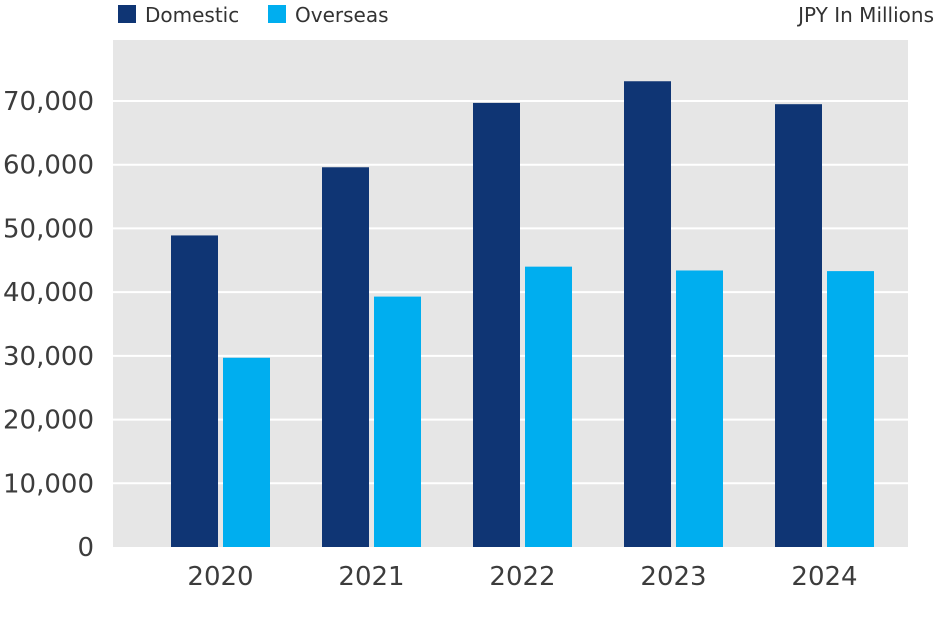 The height and width of the screenshot is (620, 940). What do you see at coordinates (824, 577) in the screenshot?
I see `x-tick-label: 2024` at bounding box center [824, 577].